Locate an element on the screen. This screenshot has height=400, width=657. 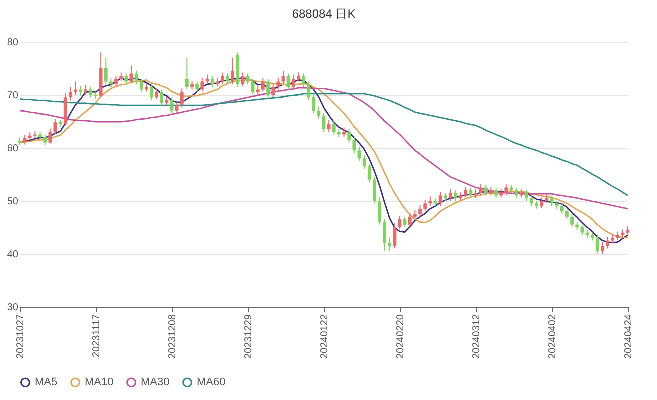
chart-title: 688084 日K is located at coordinates (324, 14).